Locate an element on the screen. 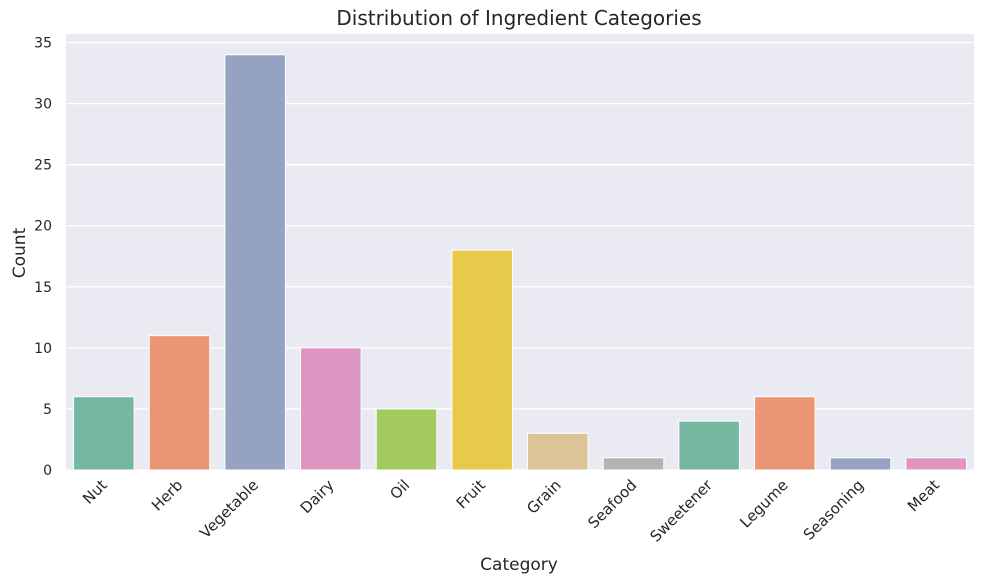  y-tick-label: 15 is located at coordinates (43, 288).